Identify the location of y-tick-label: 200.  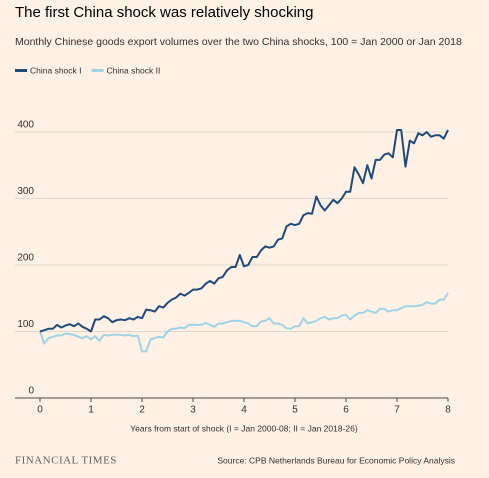
(25, 258).